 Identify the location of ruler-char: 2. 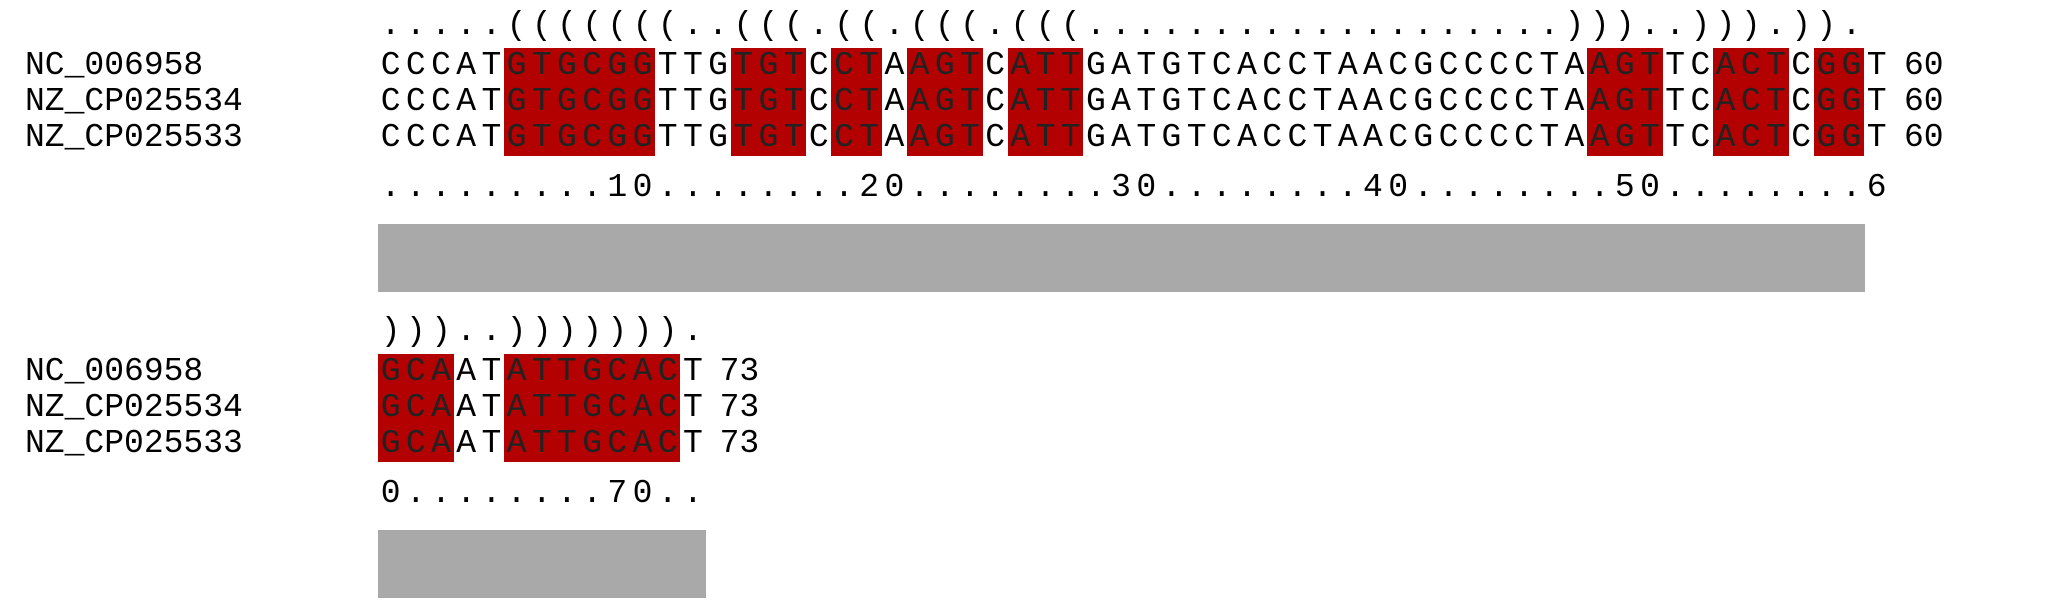
(869, 187).